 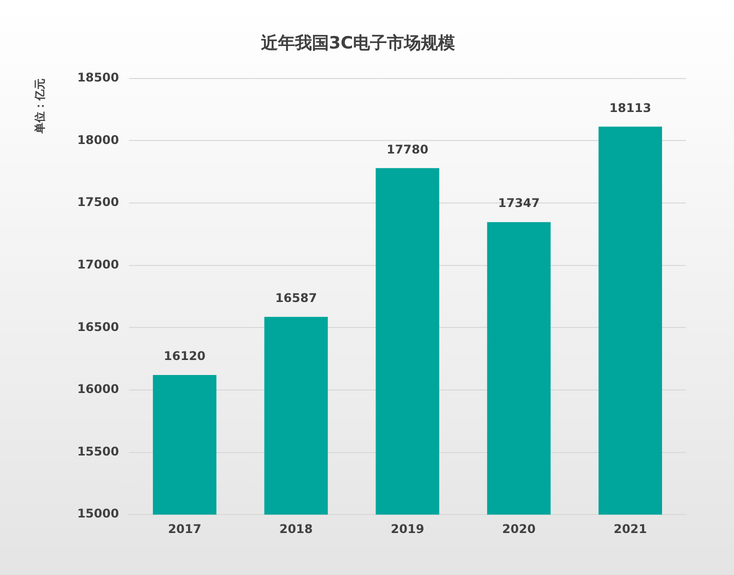 What do you see at coordinates (98, 77) in the screenshot?
I see `y-tick-label: 18500` at bounding box center [98, 77].